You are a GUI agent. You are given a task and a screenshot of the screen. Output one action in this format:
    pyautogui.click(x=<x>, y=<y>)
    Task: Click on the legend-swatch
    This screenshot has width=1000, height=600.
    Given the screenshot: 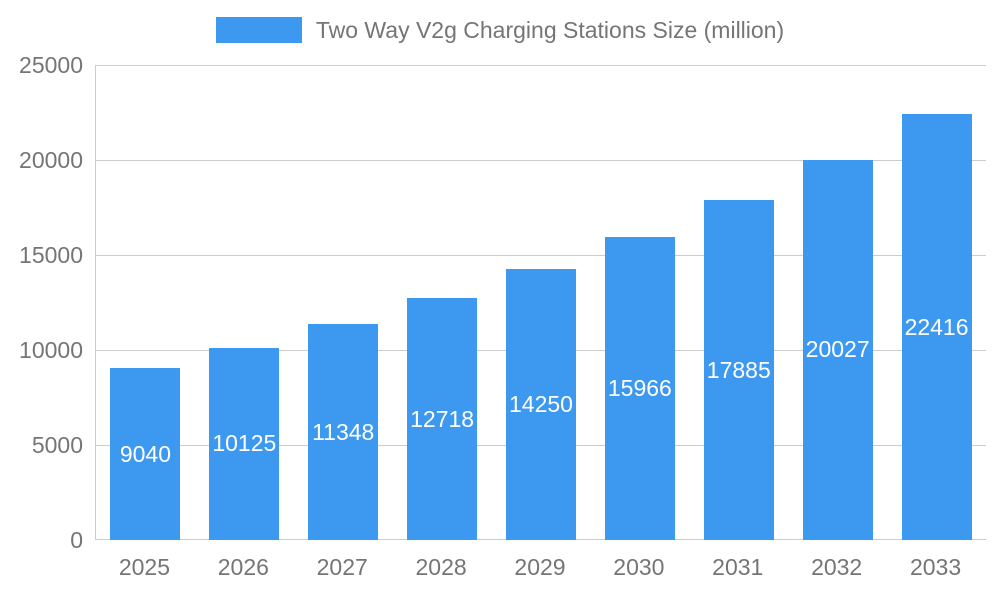 What is the action you would take?
    pyautogui.click(x=258, y=30)
    